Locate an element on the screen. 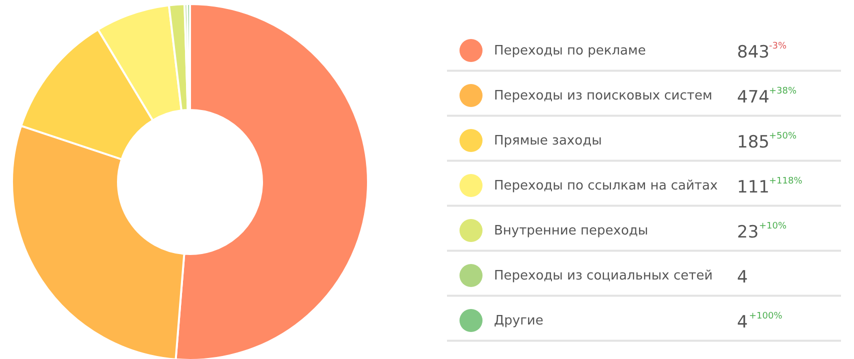  legend-label: Другие is located at coordinates (519, 321).